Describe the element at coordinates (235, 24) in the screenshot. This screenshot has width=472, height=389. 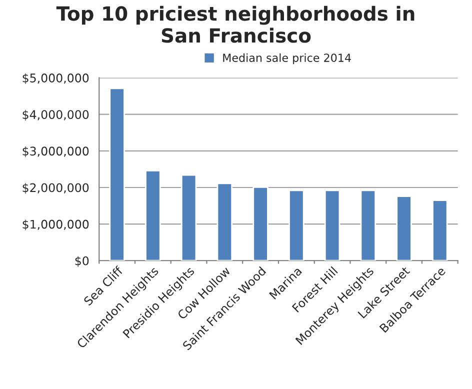
I see `chart-title: Top 10 priciest neighborhoods in San Francisco` at that location.